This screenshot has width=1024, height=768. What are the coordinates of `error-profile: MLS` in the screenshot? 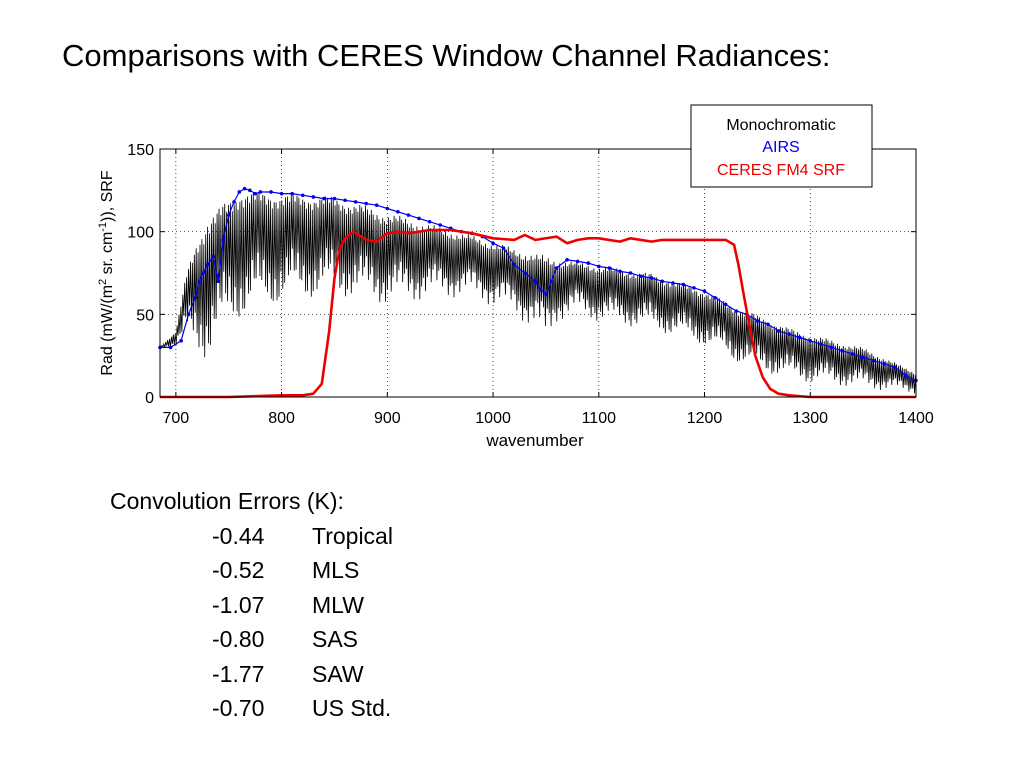 It's located at (336, 570).